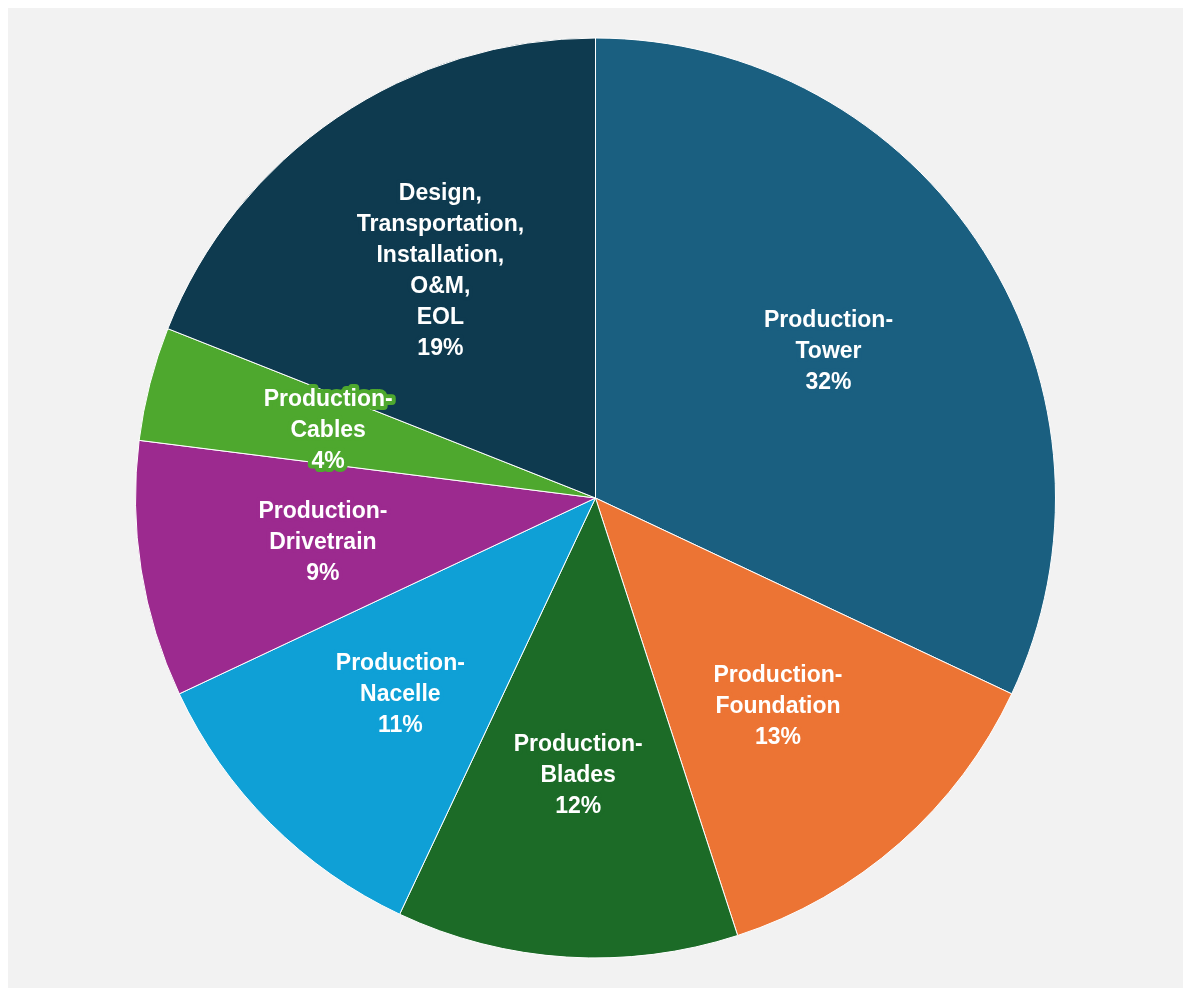 The height and width of the screenshot is (997, 1191). I want to click on data-label: 9%, so click(323, 572).